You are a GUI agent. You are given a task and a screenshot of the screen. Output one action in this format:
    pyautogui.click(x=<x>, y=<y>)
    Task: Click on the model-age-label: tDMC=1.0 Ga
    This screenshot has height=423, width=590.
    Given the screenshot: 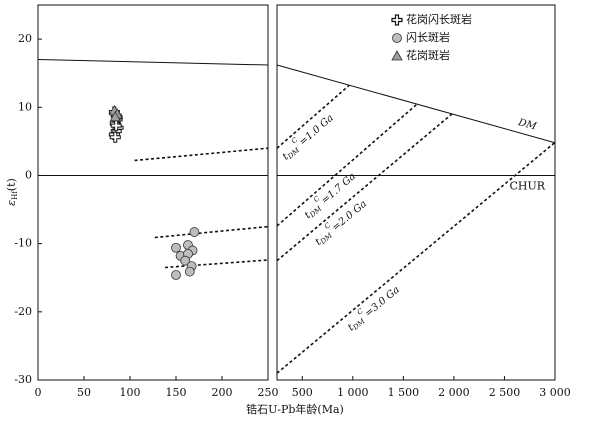 What is the action you would take?
    pyautogui.click(x=306, y=136)
    